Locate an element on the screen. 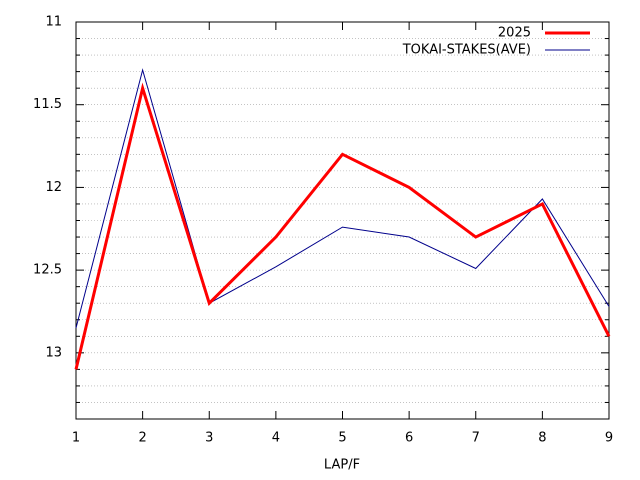 The width and height of the screenshot is (640, 480). x-tick-label: 6 is located at coordinates (409, 438).